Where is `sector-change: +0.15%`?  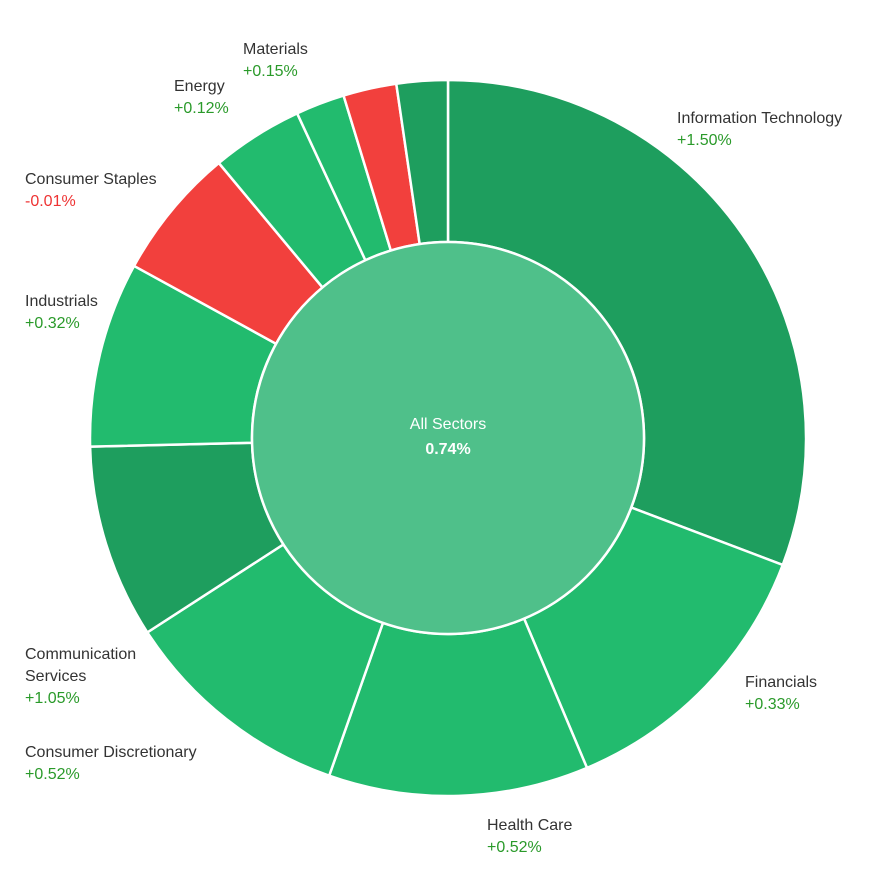 sector-change: +0.15% is located at coordinates (270, 71).